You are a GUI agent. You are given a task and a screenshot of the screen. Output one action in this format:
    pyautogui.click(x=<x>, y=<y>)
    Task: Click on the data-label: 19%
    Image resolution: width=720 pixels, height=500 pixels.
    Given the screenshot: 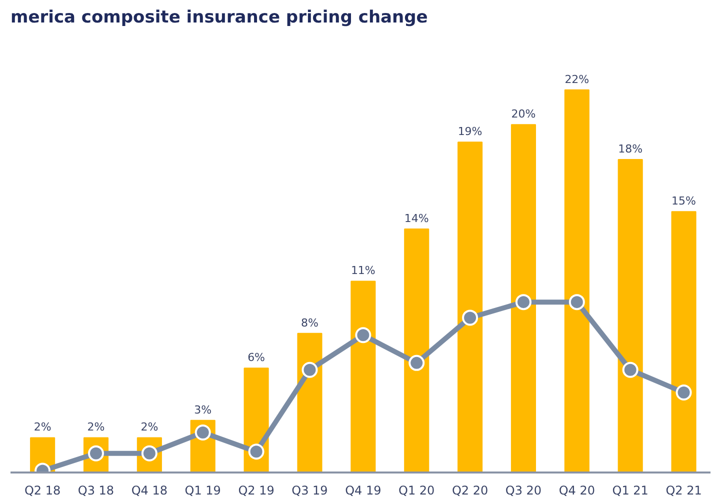 What is the action you would take?
    pyautogui.click(x=470, y=131)
    